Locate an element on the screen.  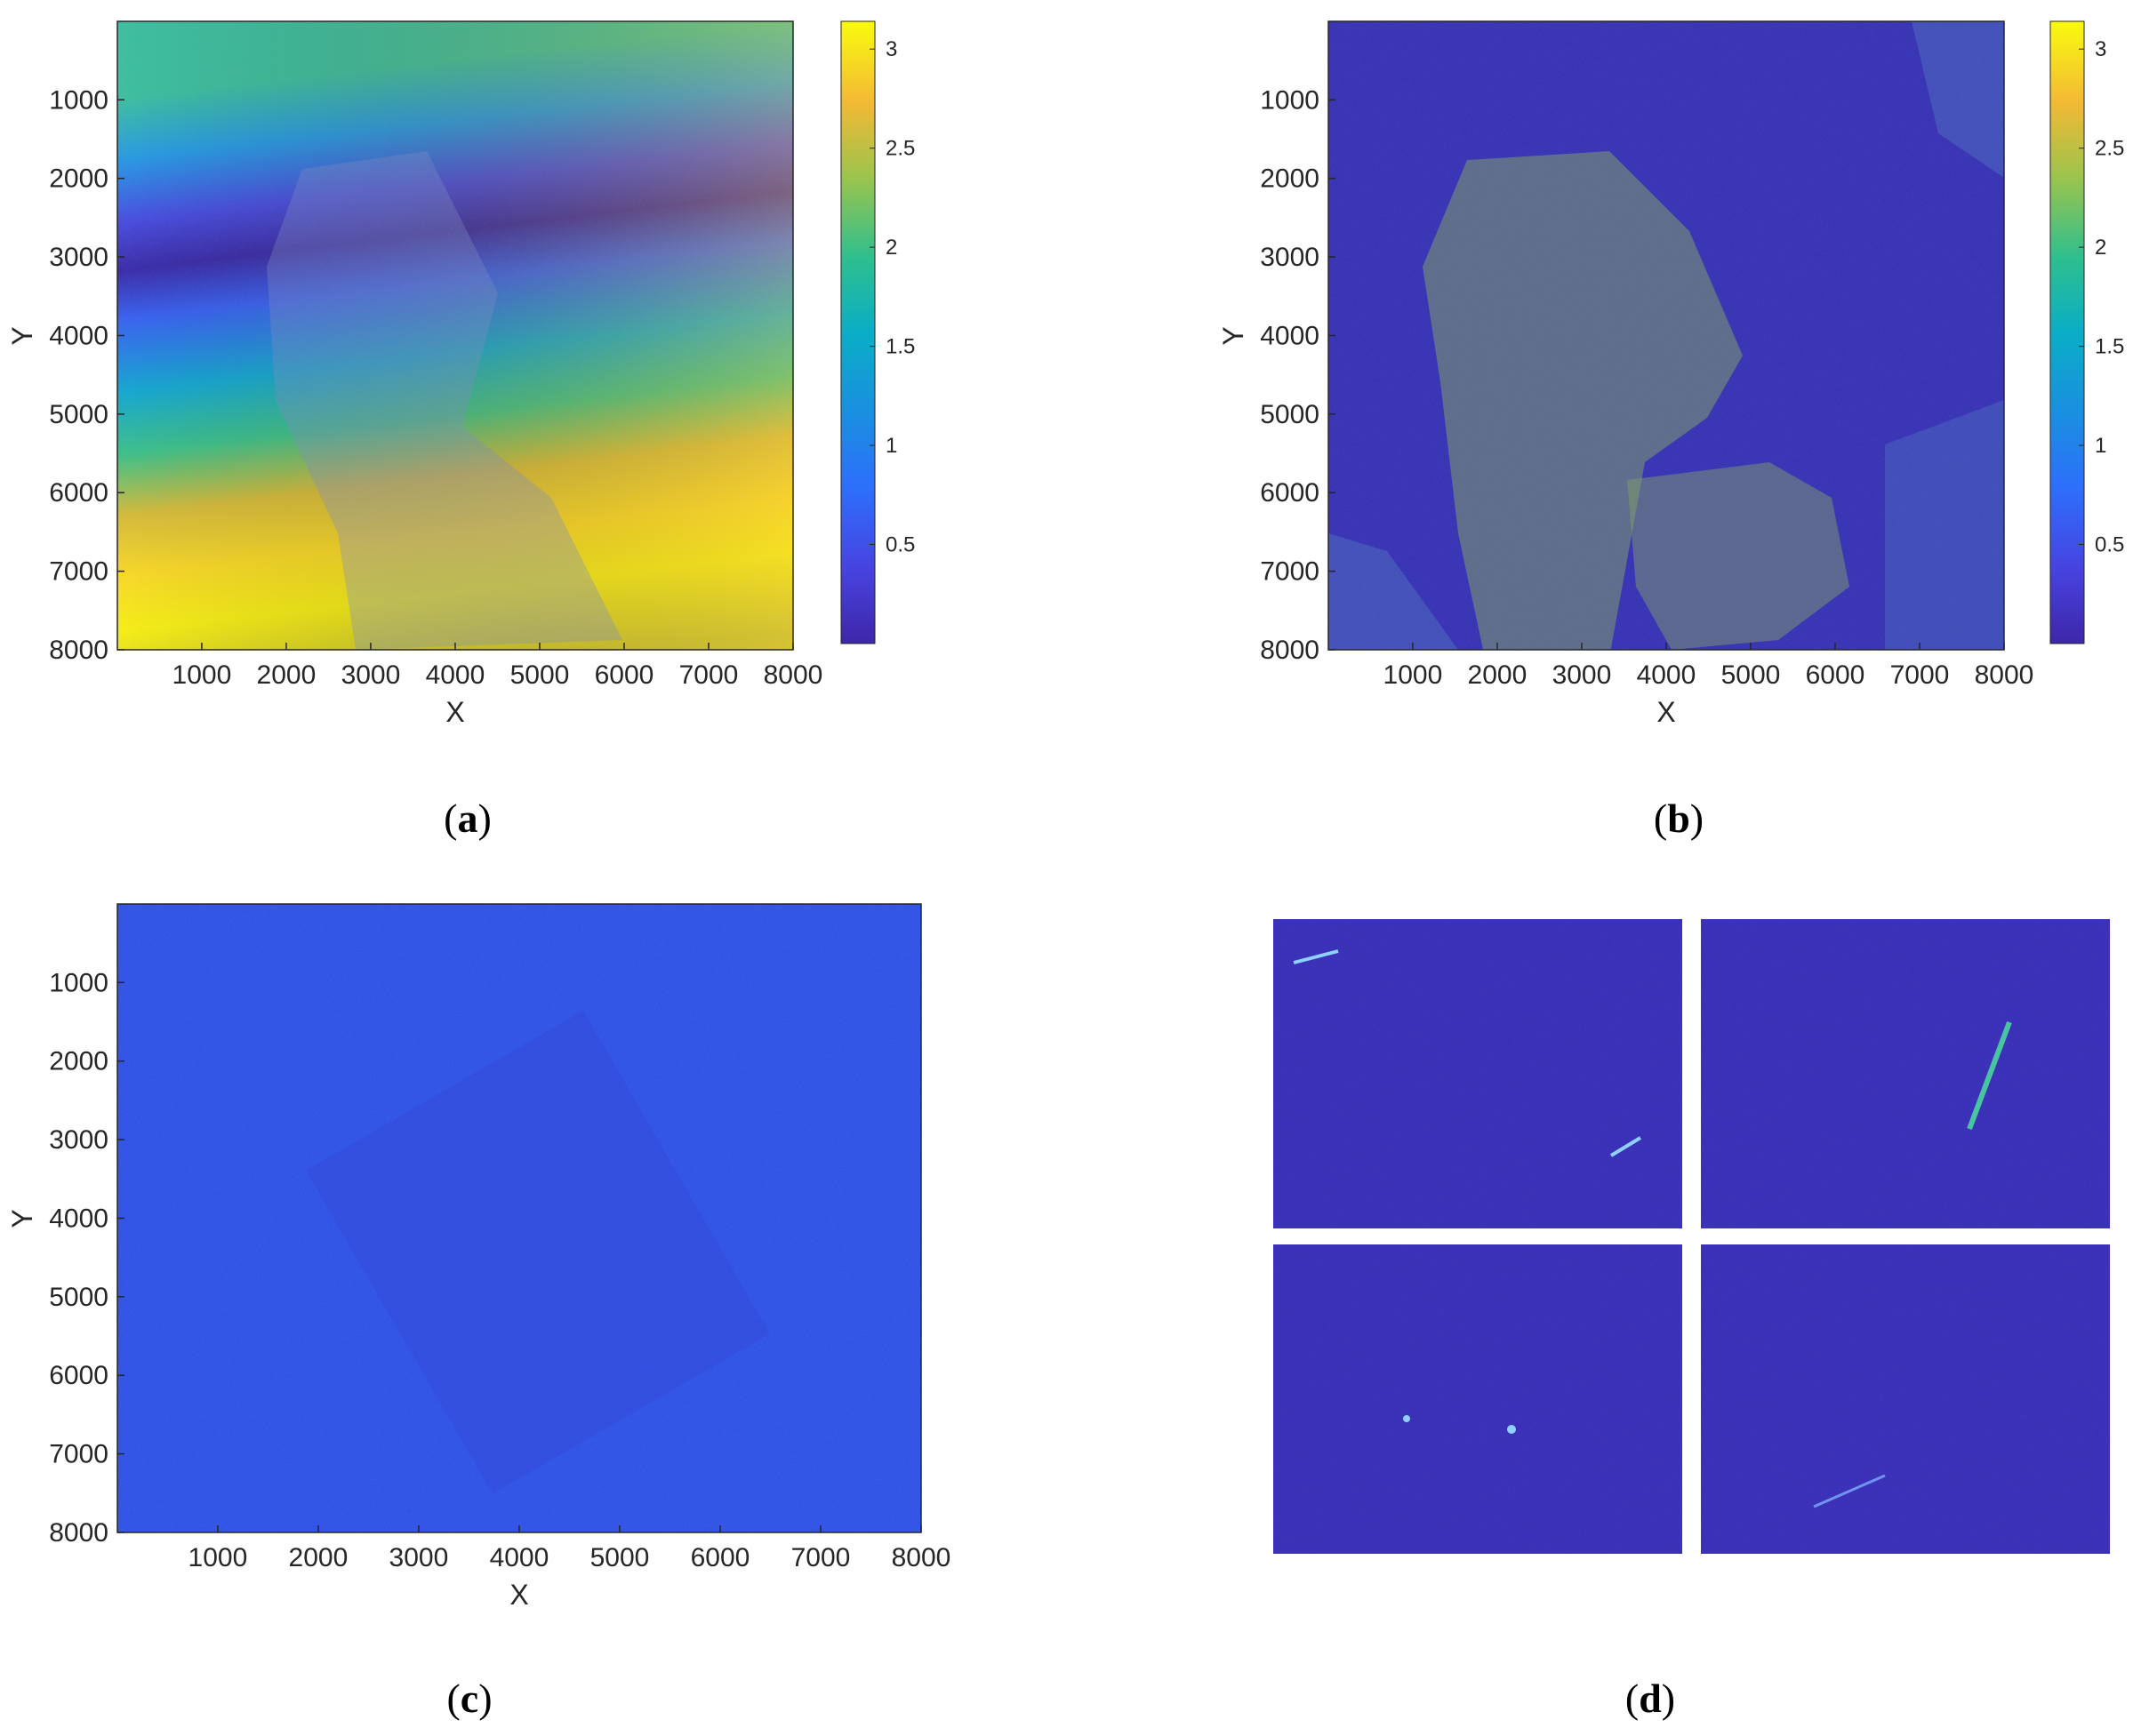
panel-a-ytick-label: 8000 is located at coordinates (78, 650).